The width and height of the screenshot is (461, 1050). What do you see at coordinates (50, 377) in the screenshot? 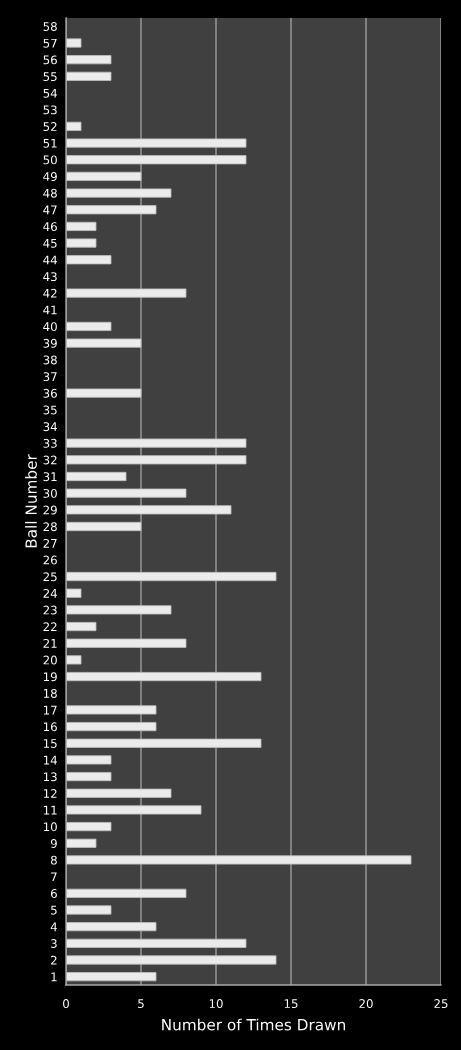
I see `y-tick-label: 37` at bounding box center [50, 377].